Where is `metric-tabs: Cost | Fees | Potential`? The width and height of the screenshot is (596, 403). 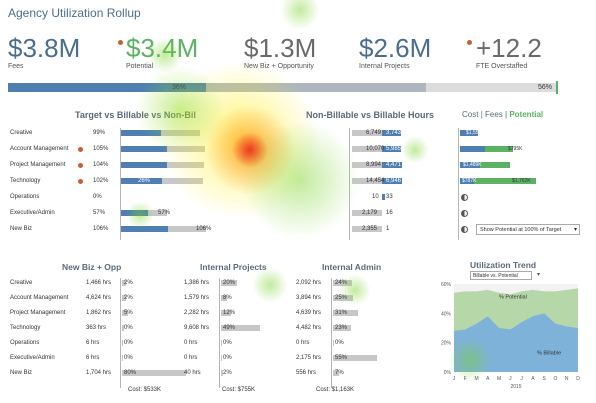 metric-tabs: Cost | Fees | Potential is located at coordinates (502, 114).